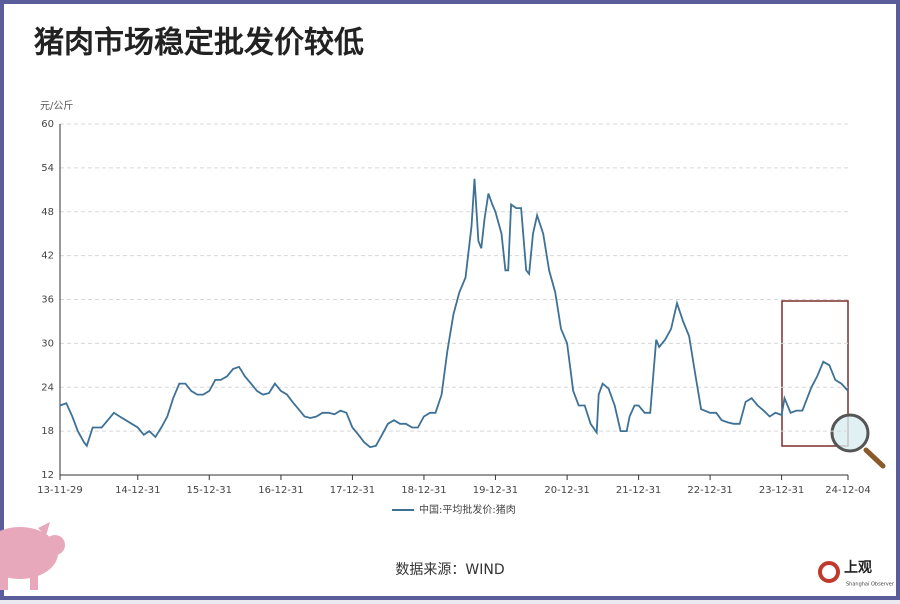  I want to click on logo-subtext: Shanghai Observer, so click(870, 585).